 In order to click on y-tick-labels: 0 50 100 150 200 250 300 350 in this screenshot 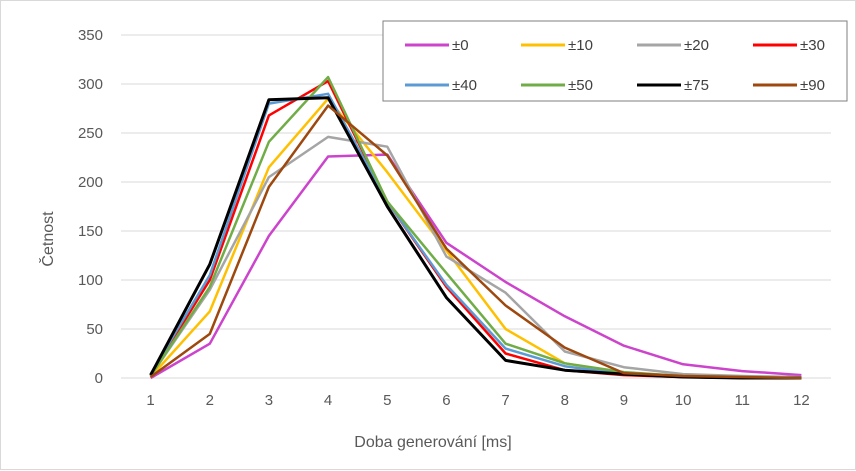, I will do `click(90, 207)`.